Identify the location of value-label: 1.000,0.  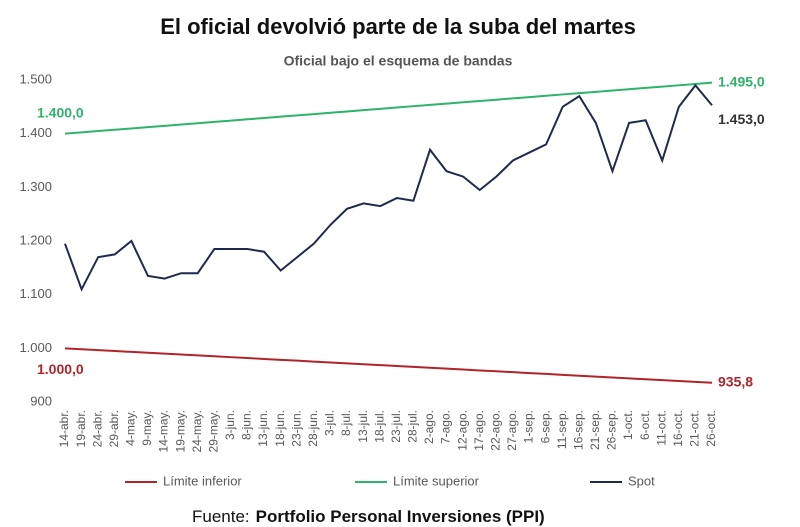
(60, 369).